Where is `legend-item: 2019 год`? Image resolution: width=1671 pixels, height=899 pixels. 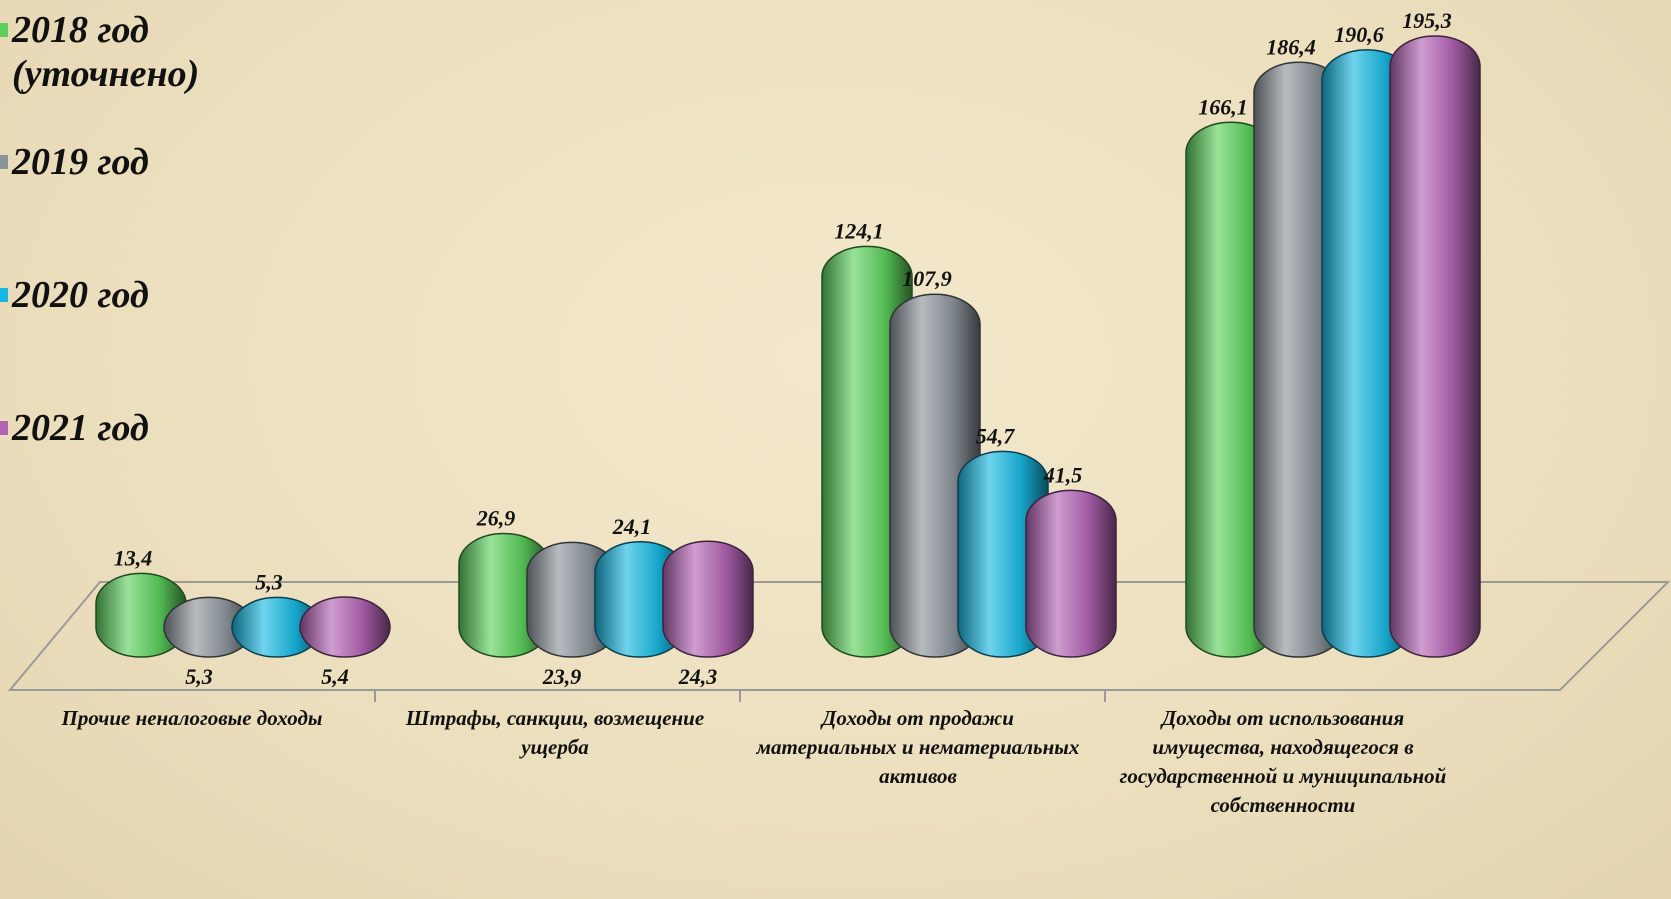 legend-item: 2019 год is located at coordinates (120, 162).